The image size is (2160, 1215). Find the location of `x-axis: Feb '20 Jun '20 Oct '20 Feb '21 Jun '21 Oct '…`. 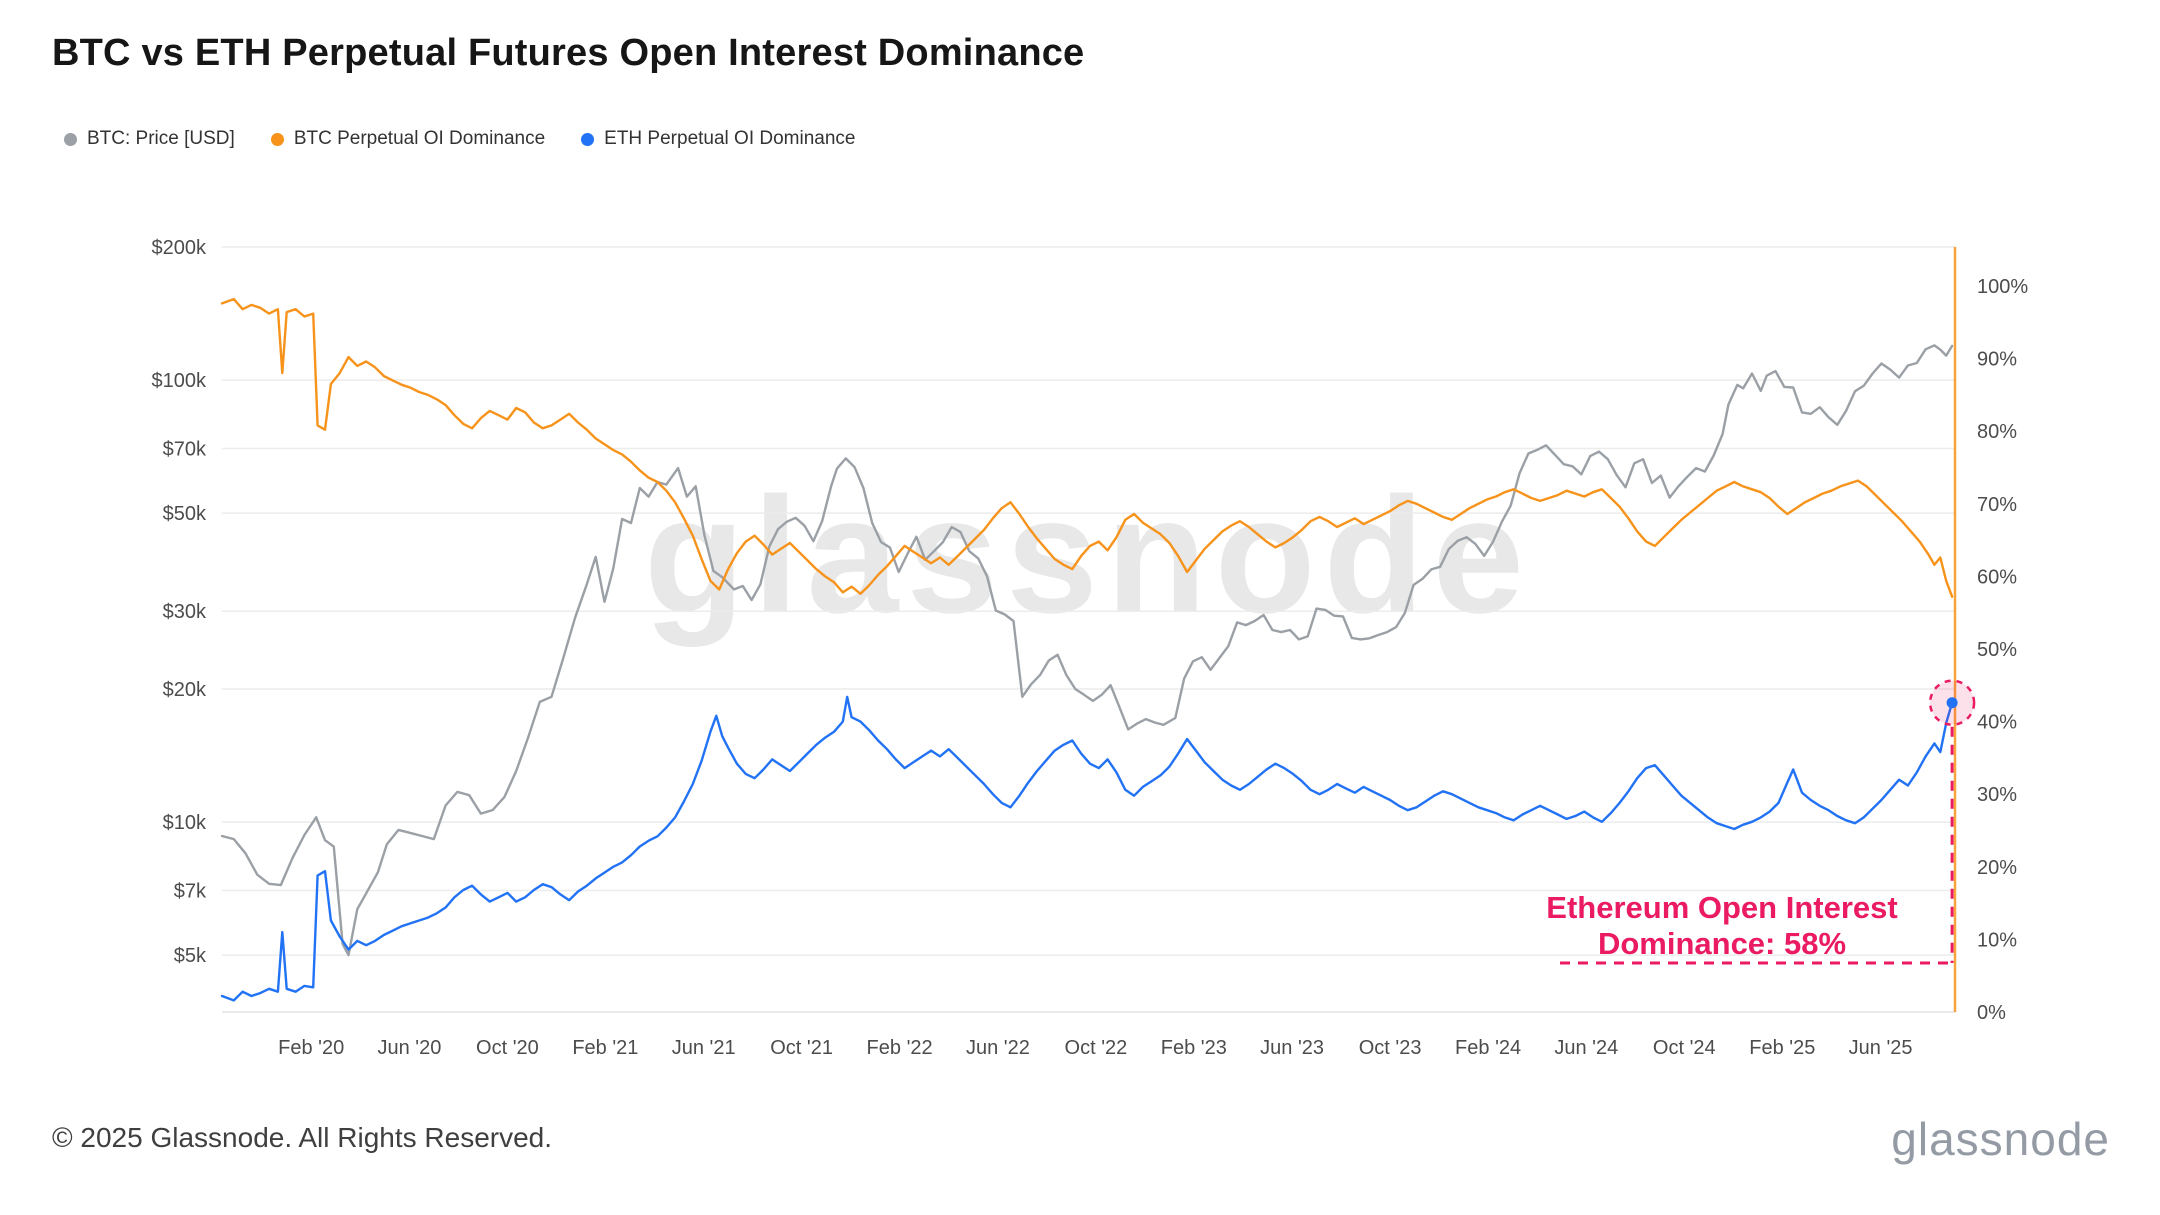

x-axis: Feb '20 Jun '20 Oct '20 Feb '21 Jun '21 Oct '… is located at coordinates (1095, 1048).